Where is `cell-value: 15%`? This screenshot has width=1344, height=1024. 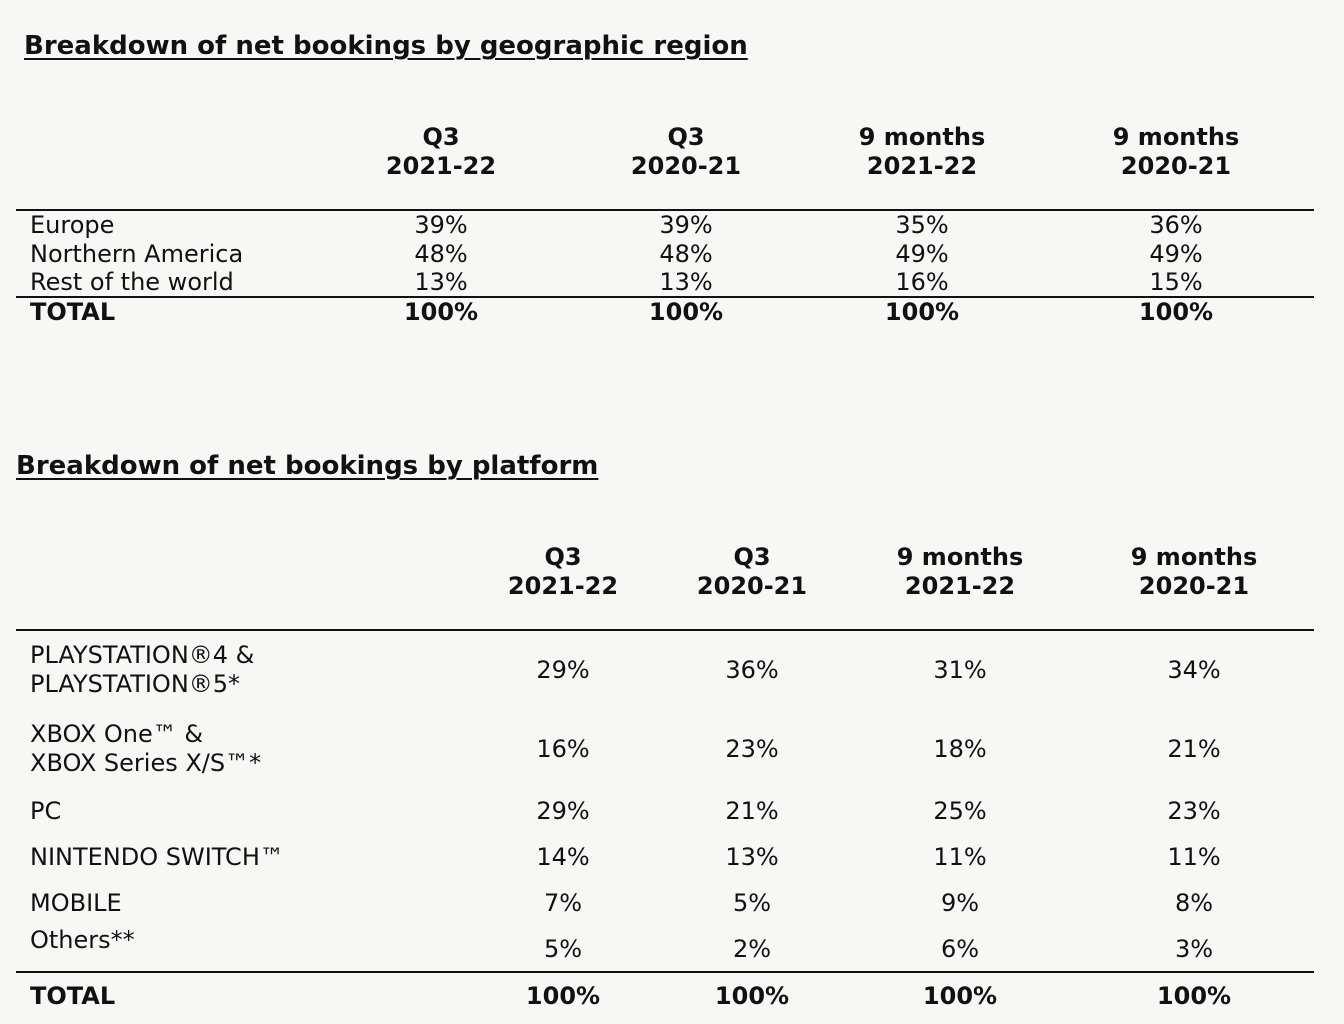
cell-value: 15% is located at coordinates (1176, 283).